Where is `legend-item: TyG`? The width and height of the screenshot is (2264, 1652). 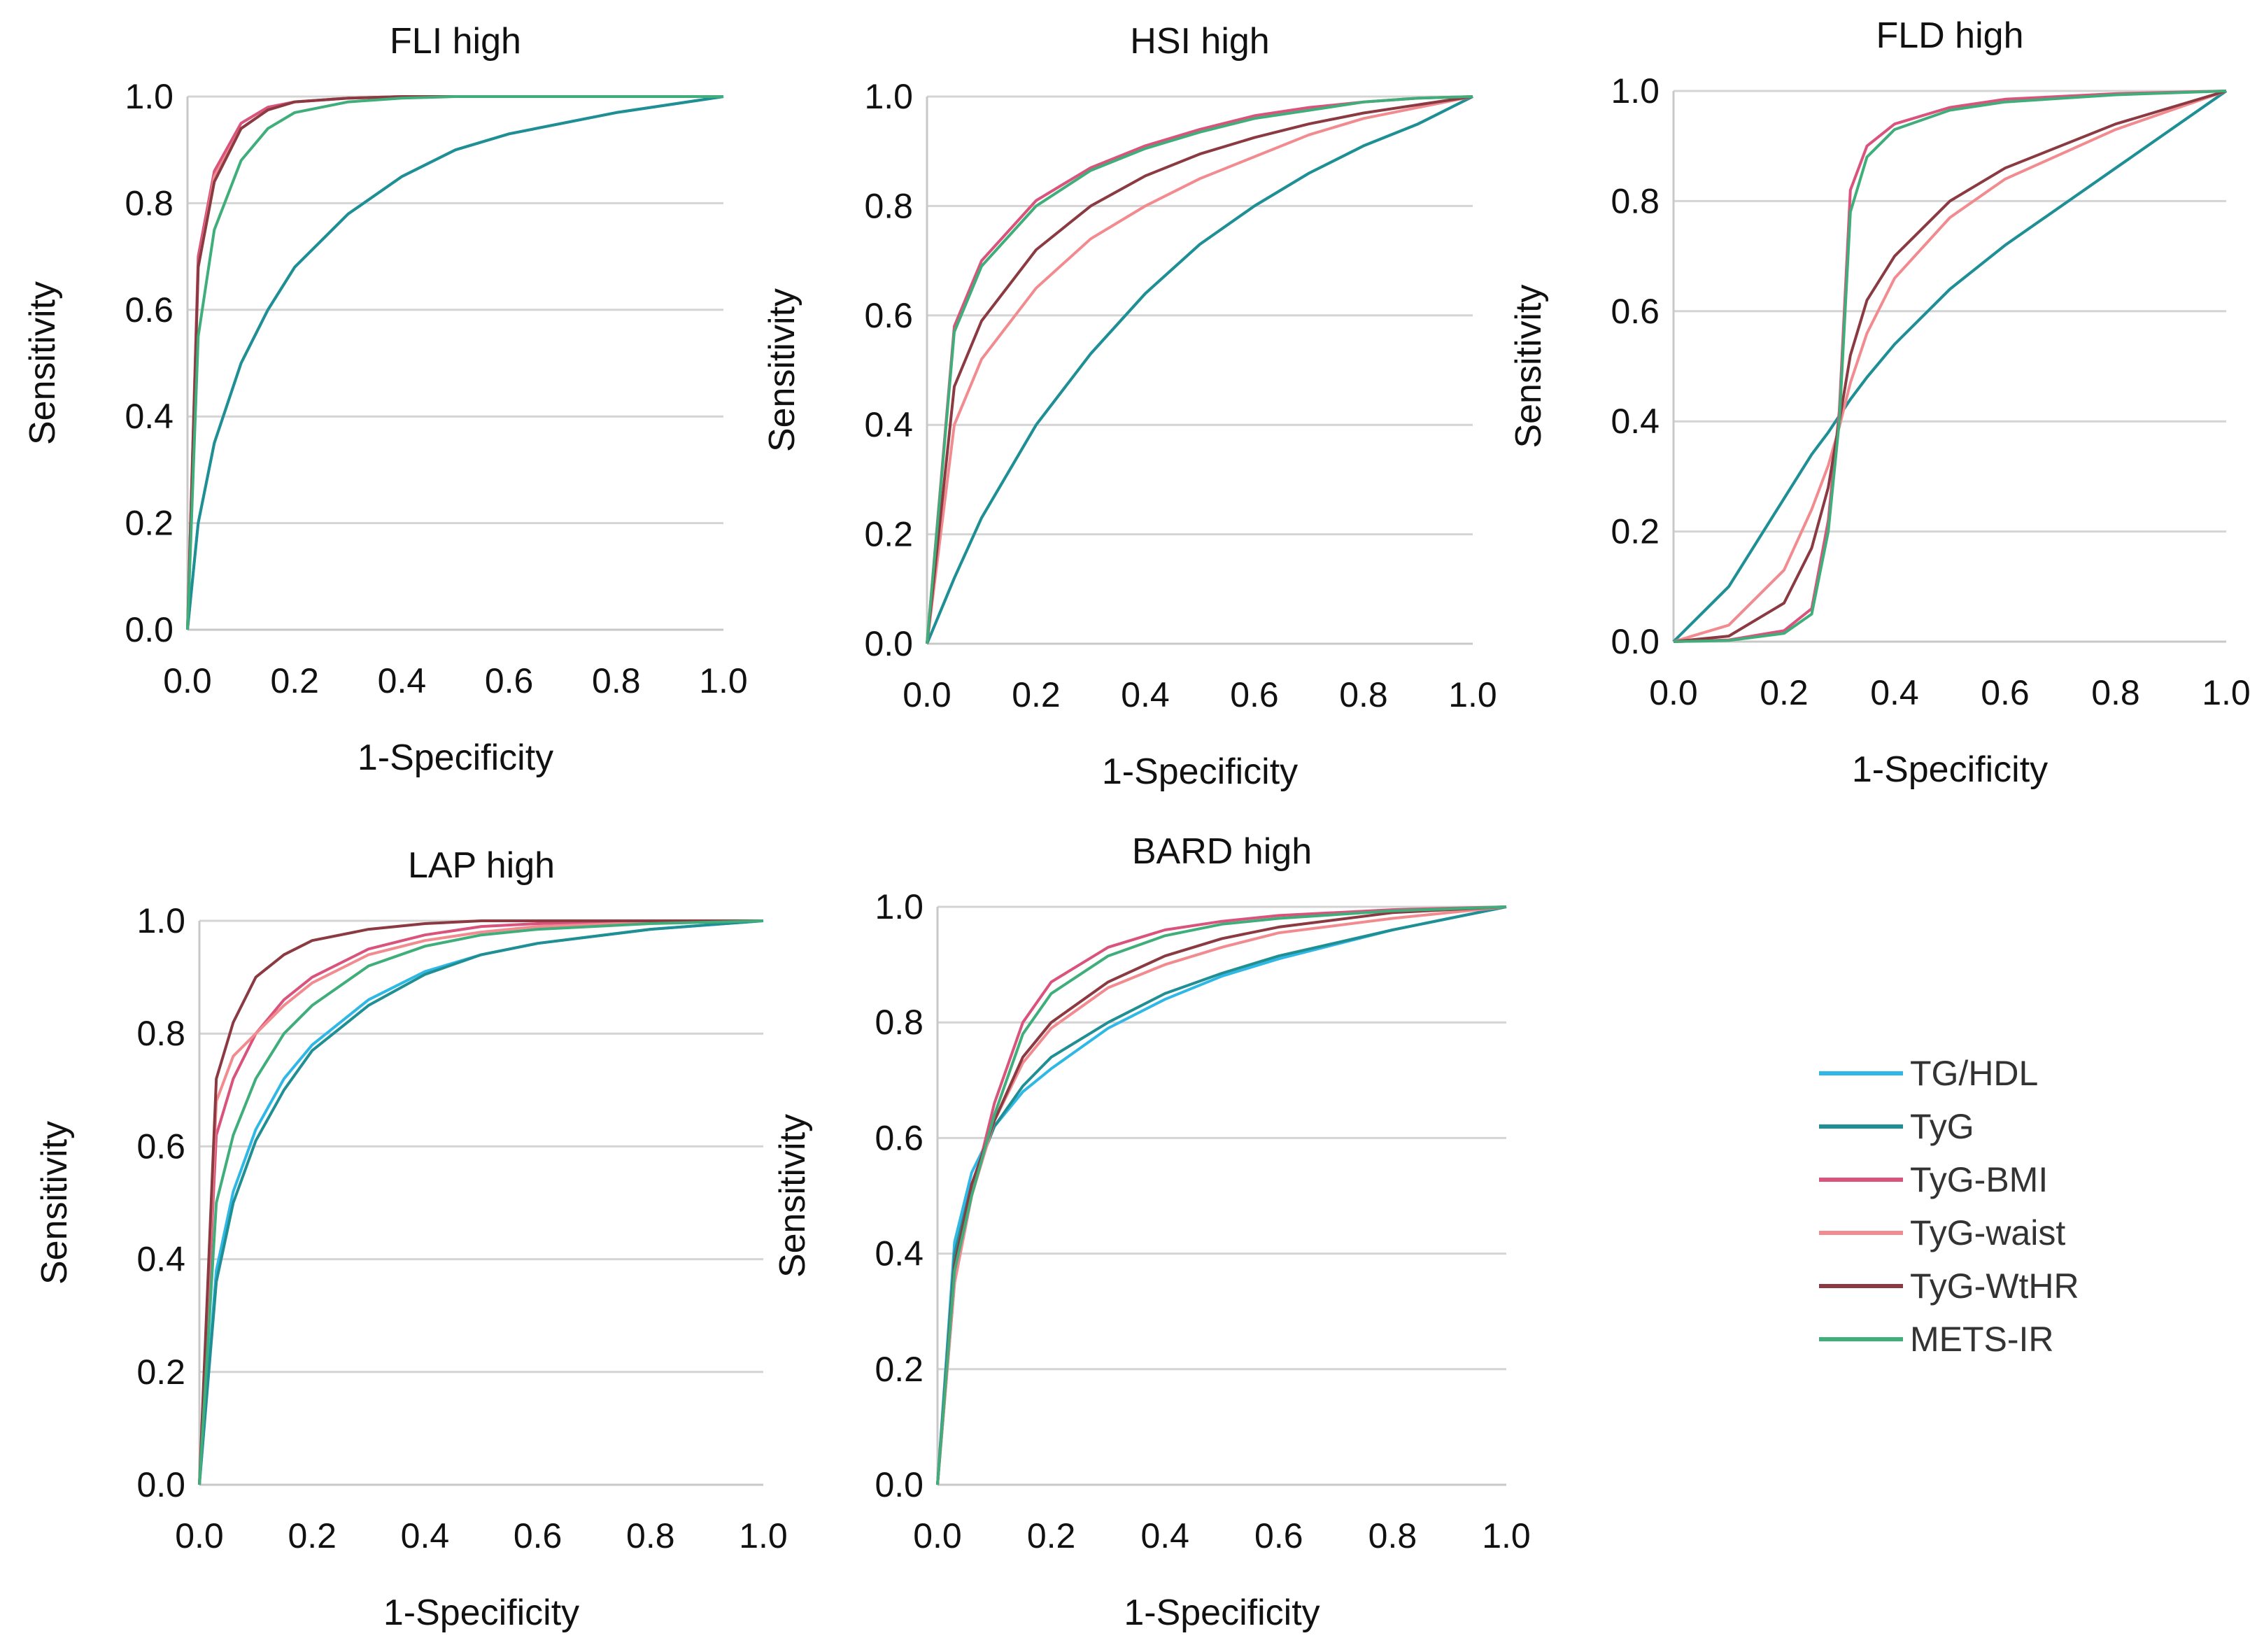 legend-item: TyG is located at coordinates (1949, 1126).